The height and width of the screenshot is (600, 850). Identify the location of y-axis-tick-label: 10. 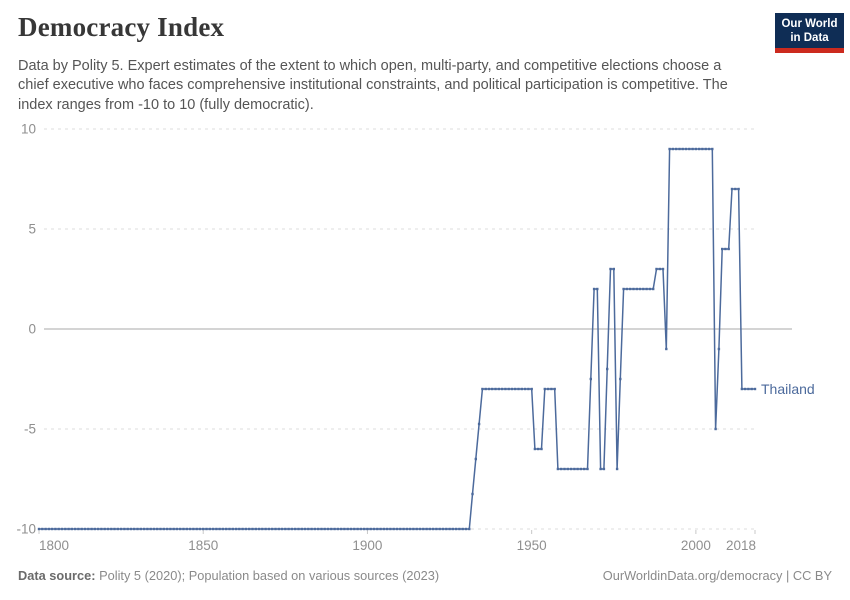
(28, 129).